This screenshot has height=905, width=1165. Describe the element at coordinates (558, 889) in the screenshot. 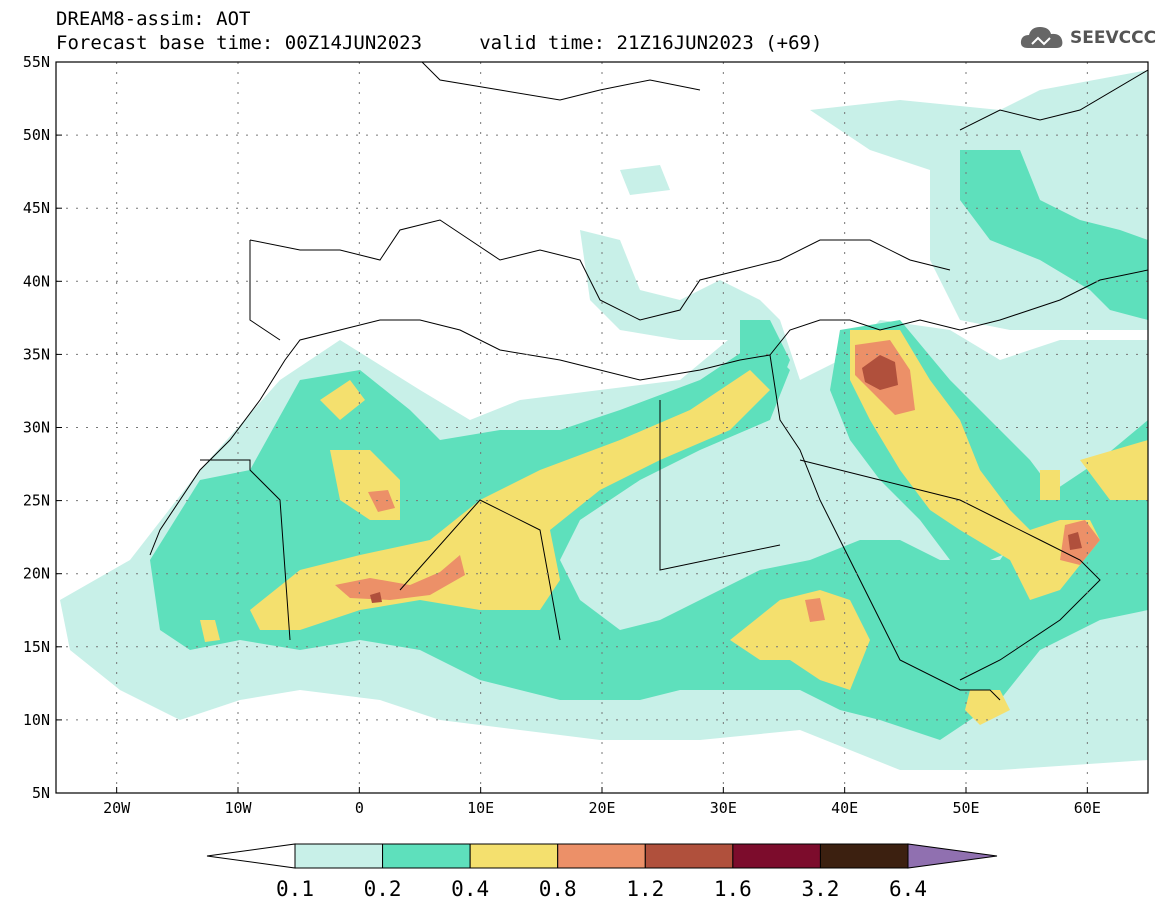

I see `colorbar-level-label: 0.8` at that location.